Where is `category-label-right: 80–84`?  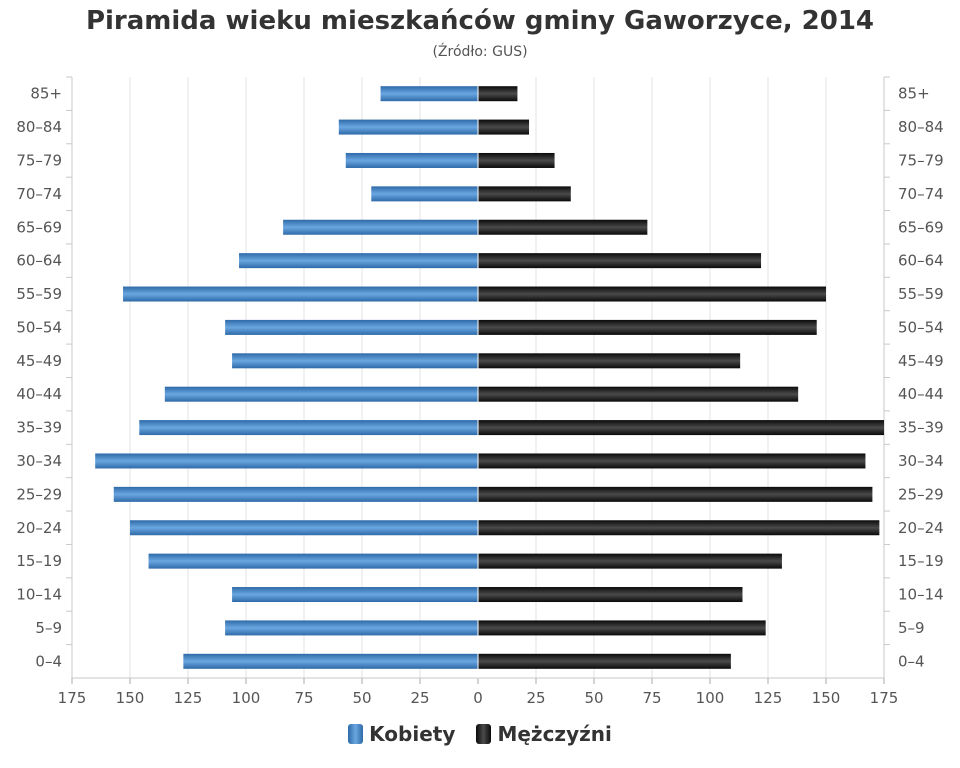 category-label-right: 80–84 is located at coordinates (921, 127).